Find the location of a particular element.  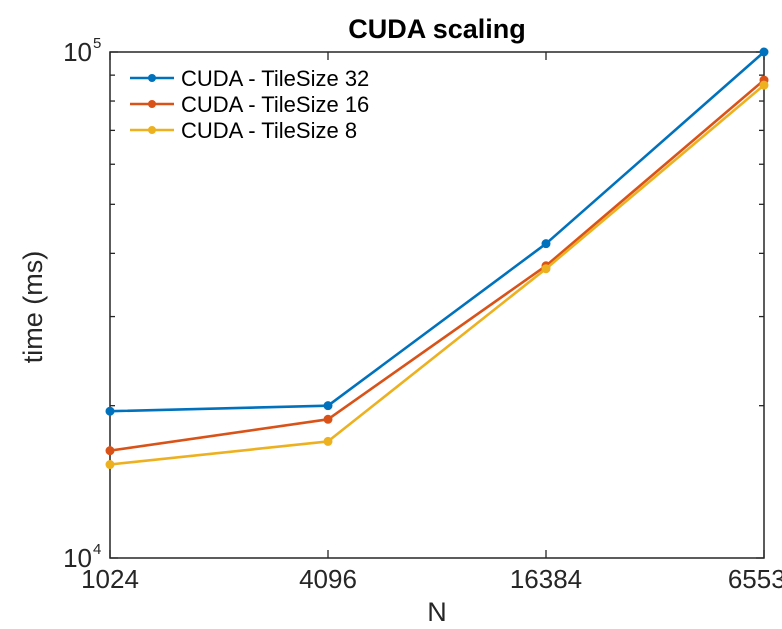

x-axis-label: N is located at coordinates (437, 612).